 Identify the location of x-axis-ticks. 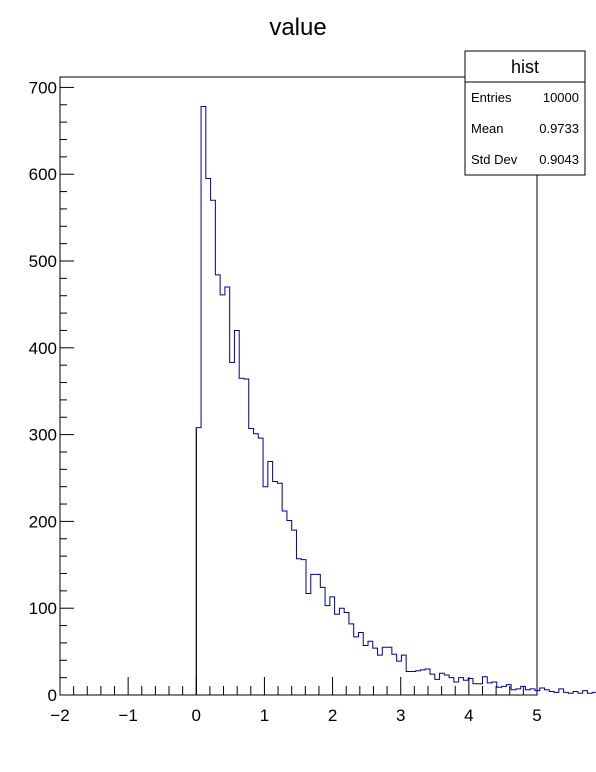
(298, 686).